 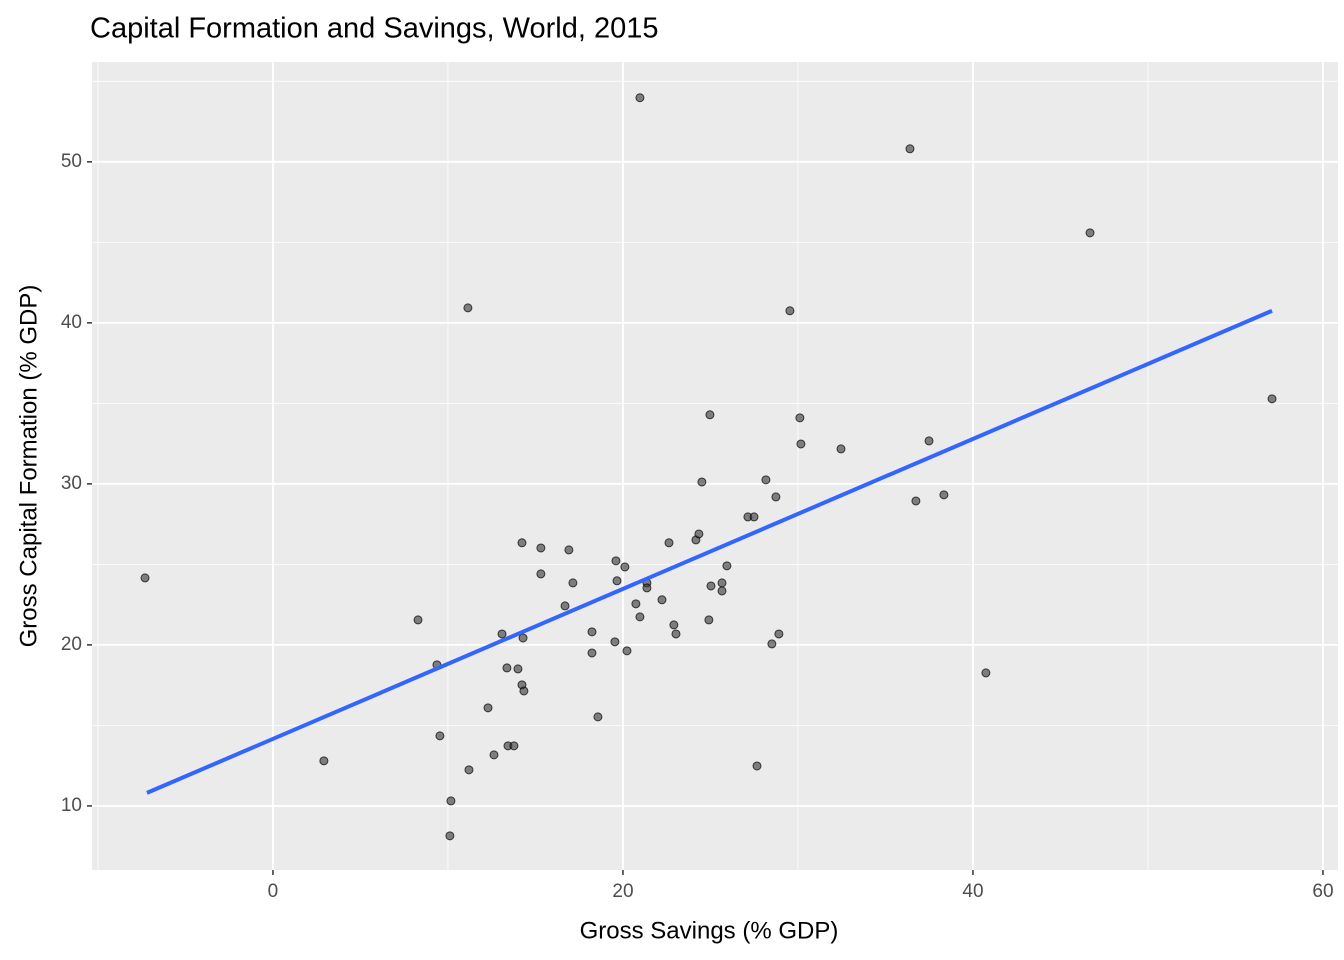 What do you see at coordinates (1322, 891) in the screenshot?
I see `x-tick-label: 60` at bounding box center [1322, 891].